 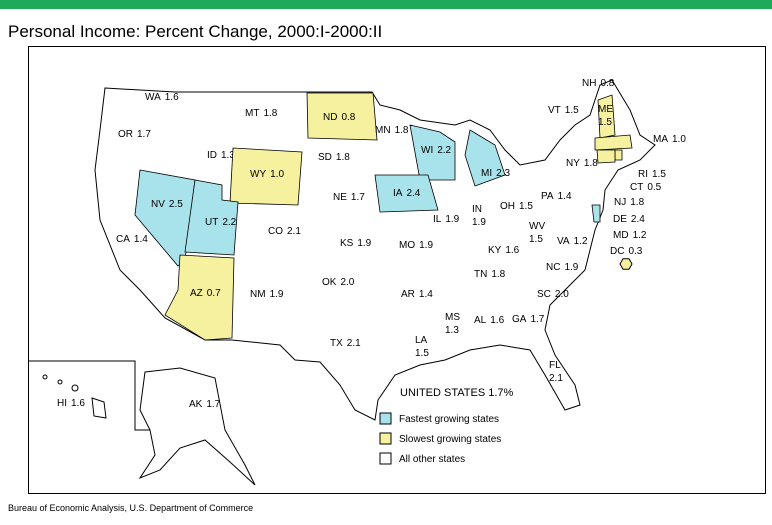 I want to click on state-label: MN 1.8, so click(x=392, y=130).